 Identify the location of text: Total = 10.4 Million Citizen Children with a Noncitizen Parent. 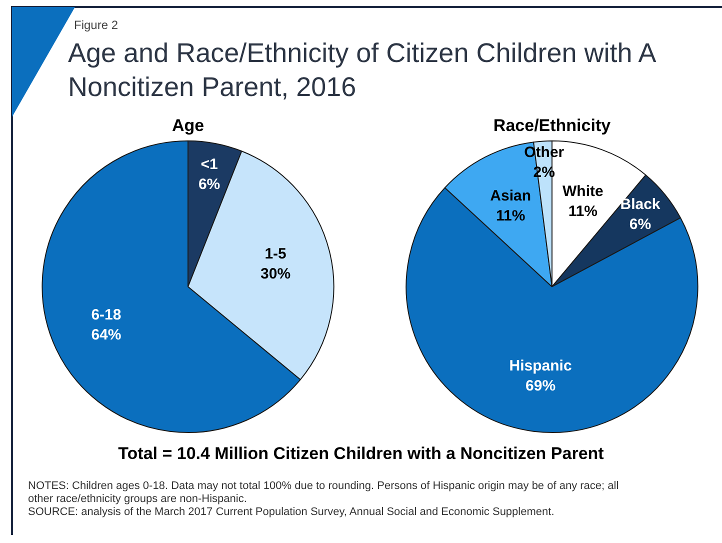
(361, 454).